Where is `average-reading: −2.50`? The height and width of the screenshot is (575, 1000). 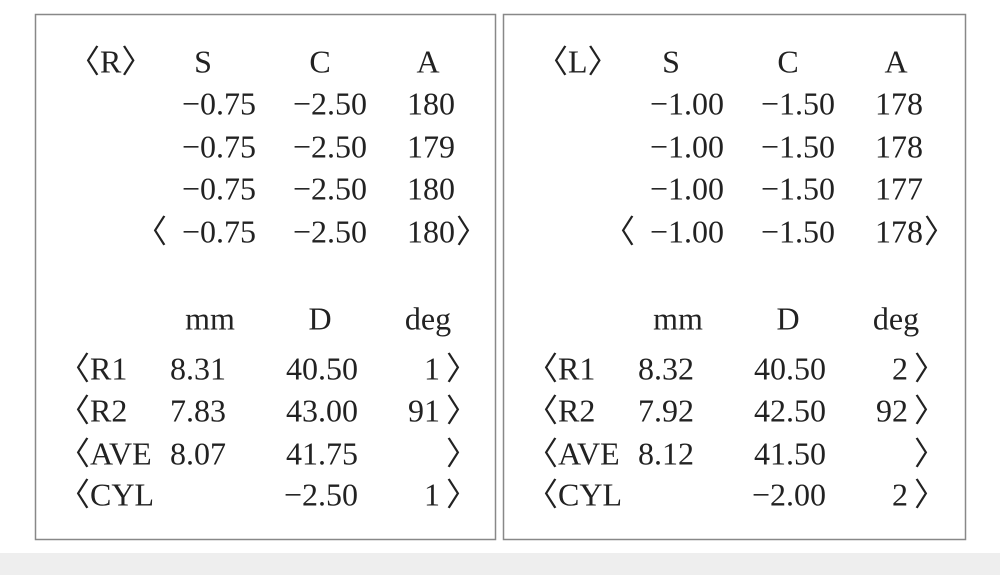
average-reading: −2.50 is located at coordinates (330, 231).